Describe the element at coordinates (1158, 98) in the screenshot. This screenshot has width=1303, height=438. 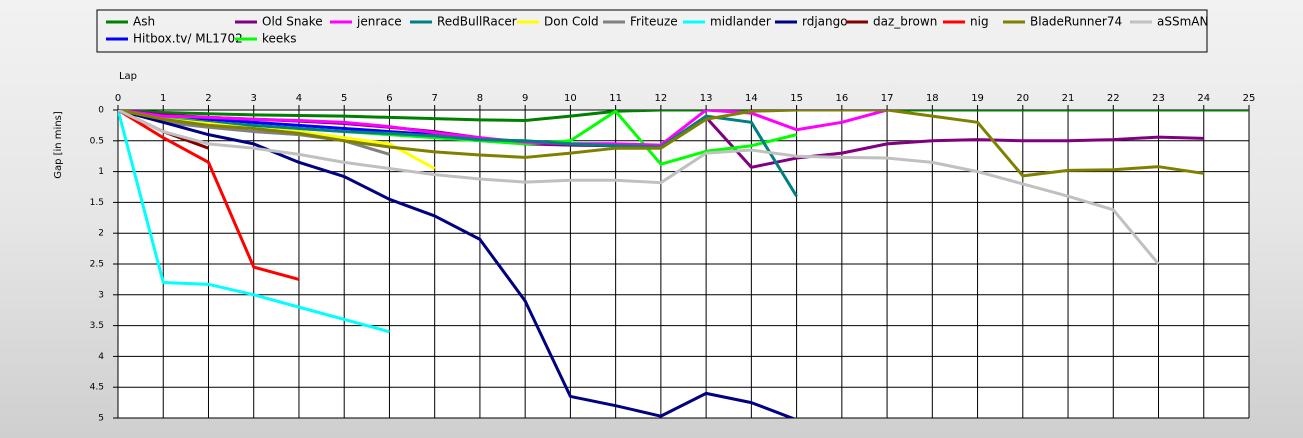
I see `x-tick-label: 23` at that location.